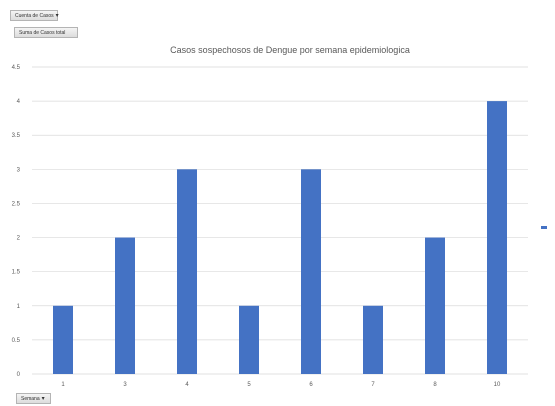  What do you see at coordinates (497, 385) in the screenshot?
I see `x-tick-label: 10` at bounding box center [497, 385].